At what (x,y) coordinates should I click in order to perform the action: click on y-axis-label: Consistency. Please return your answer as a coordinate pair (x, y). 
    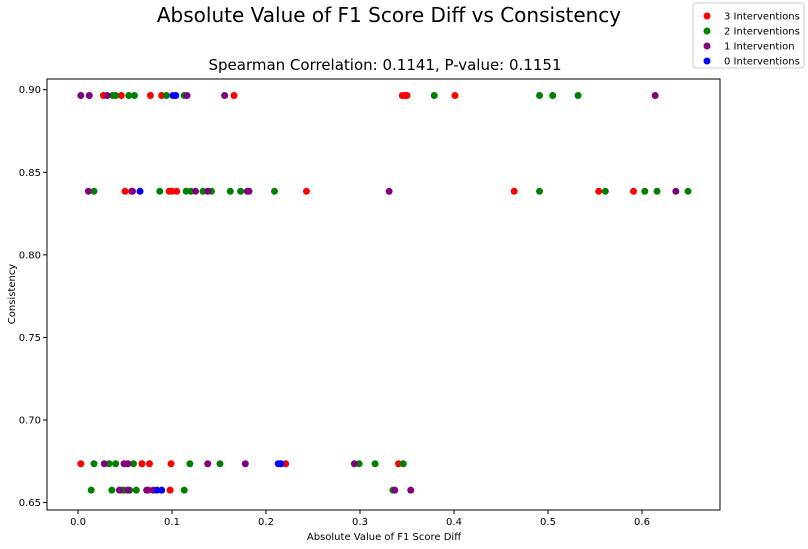
    Looking at the image, I should click on (12, 294).